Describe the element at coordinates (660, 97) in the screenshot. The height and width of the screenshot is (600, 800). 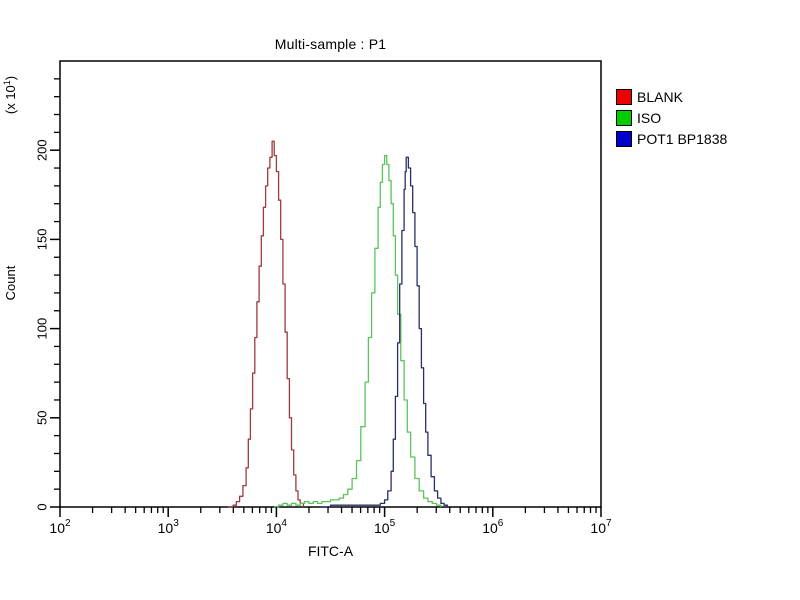
I see `legend-label-blank: BLANK` at that location.